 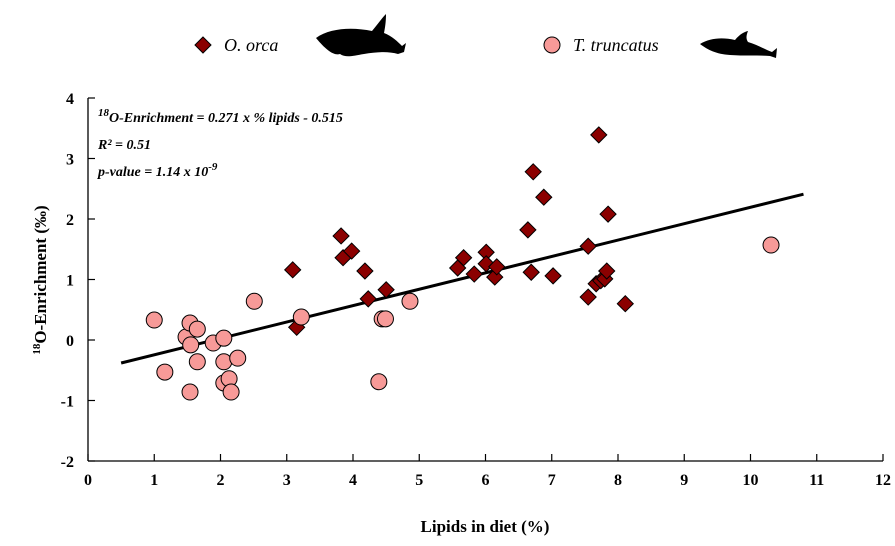 What do you see at coordinates (213, 167) in the screenshot?
I see `superscript: -9` at bounding box center [213, 167].